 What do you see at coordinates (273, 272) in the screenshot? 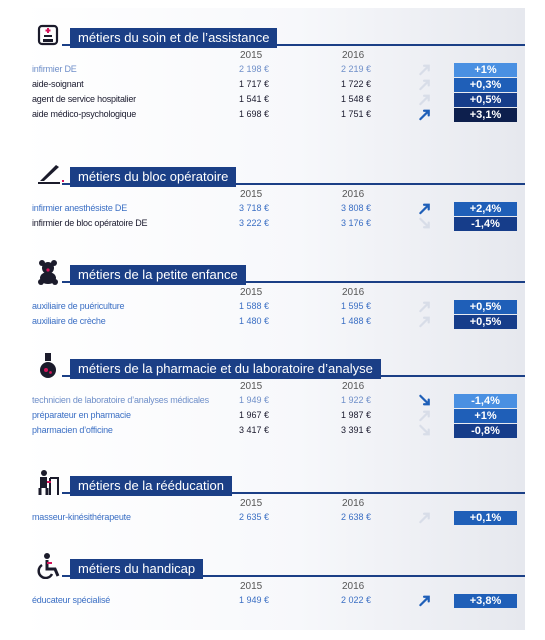
I see `section-header: métiers de la petite enfance` at bounding box center [273, 272].